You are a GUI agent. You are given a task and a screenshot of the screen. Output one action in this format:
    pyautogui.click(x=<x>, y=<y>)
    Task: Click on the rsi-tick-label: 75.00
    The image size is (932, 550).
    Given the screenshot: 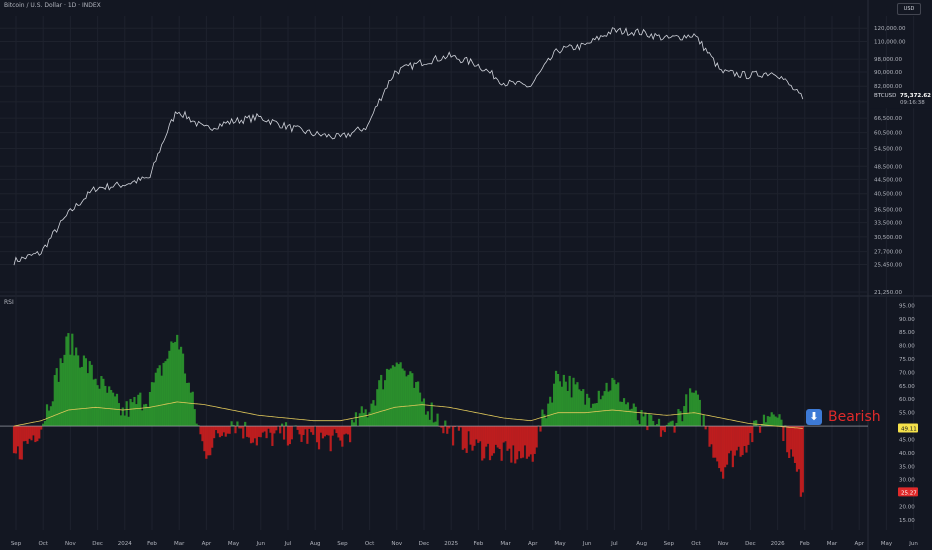 What is the action you would take?
    pyautogui.click(x=907, y=360)
    